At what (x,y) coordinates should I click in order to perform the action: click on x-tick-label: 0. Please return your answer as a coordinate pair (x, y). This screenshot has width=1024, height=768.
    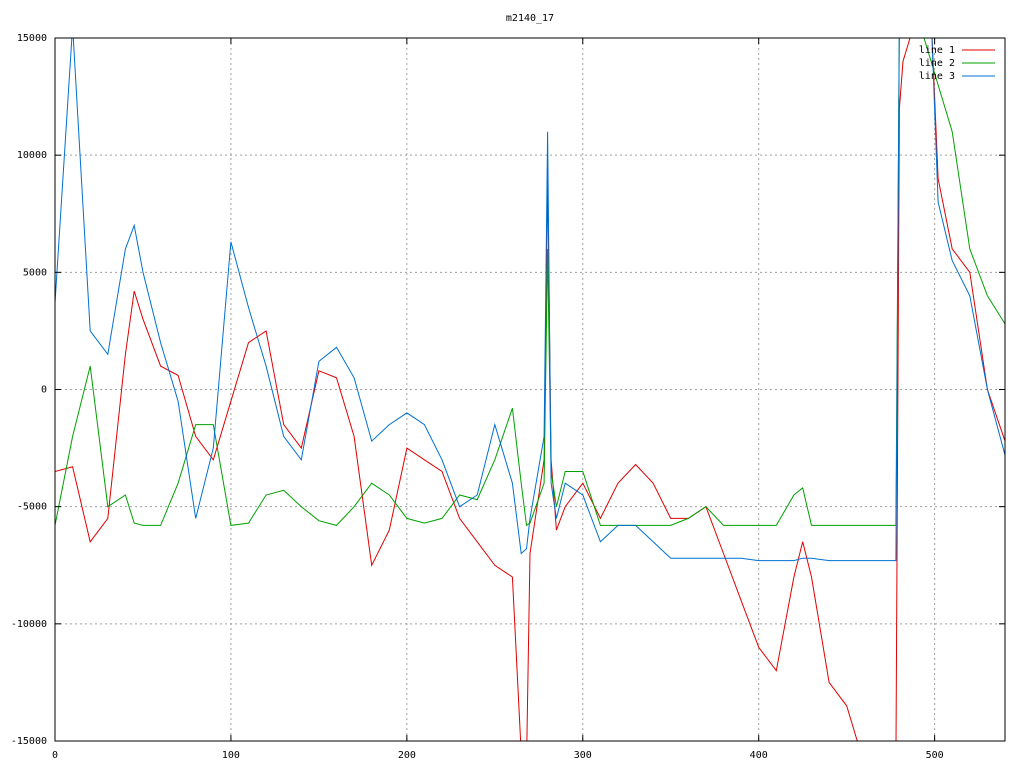
    Looking at the image, I should click on (55, 755).